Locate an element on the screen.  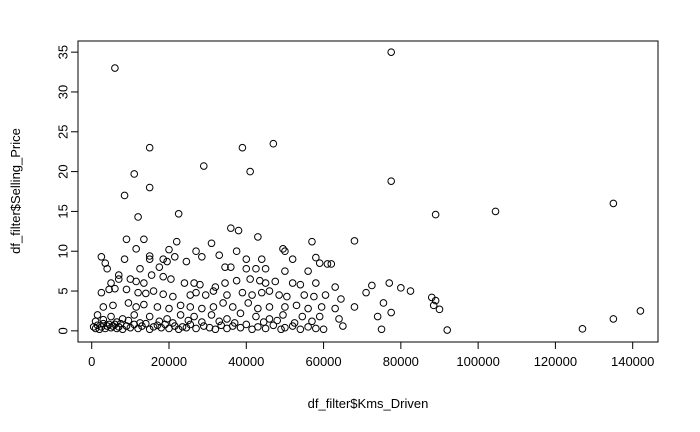
y-axis-label: df_filter$Selling_Price is located at coordinates (15, 191).